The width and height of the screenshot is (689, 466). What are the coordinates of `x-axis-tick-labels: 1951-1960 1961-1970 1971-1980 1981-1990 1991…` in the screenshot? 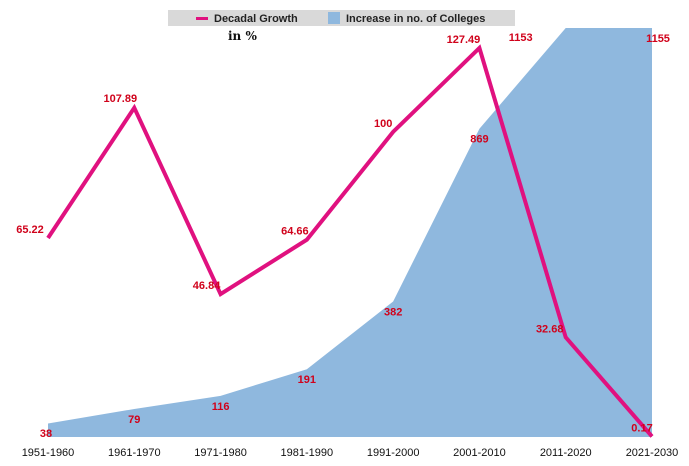 It's located at (350, 453).